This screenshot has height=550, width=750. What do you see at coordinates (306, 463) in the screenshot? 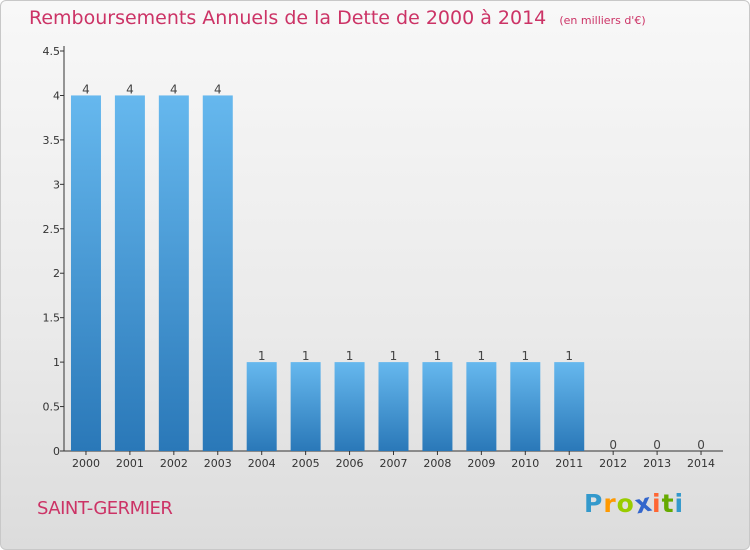
I see `x-tick-label: 2005` at bounding box center [306, 463].